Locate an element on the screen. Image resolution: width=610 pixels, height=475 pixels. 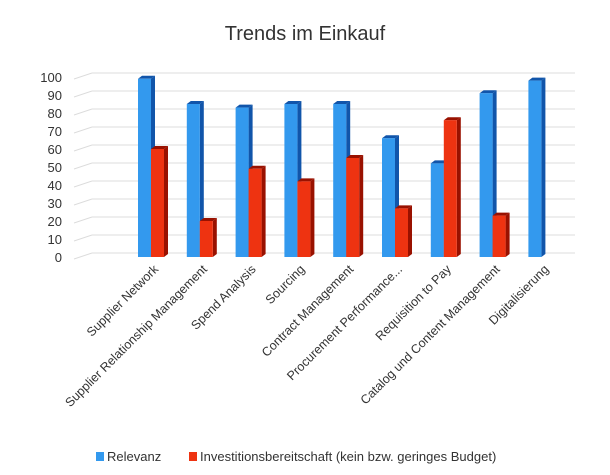
x-tick-label: Contract Management is located at coordinates (308, 311).